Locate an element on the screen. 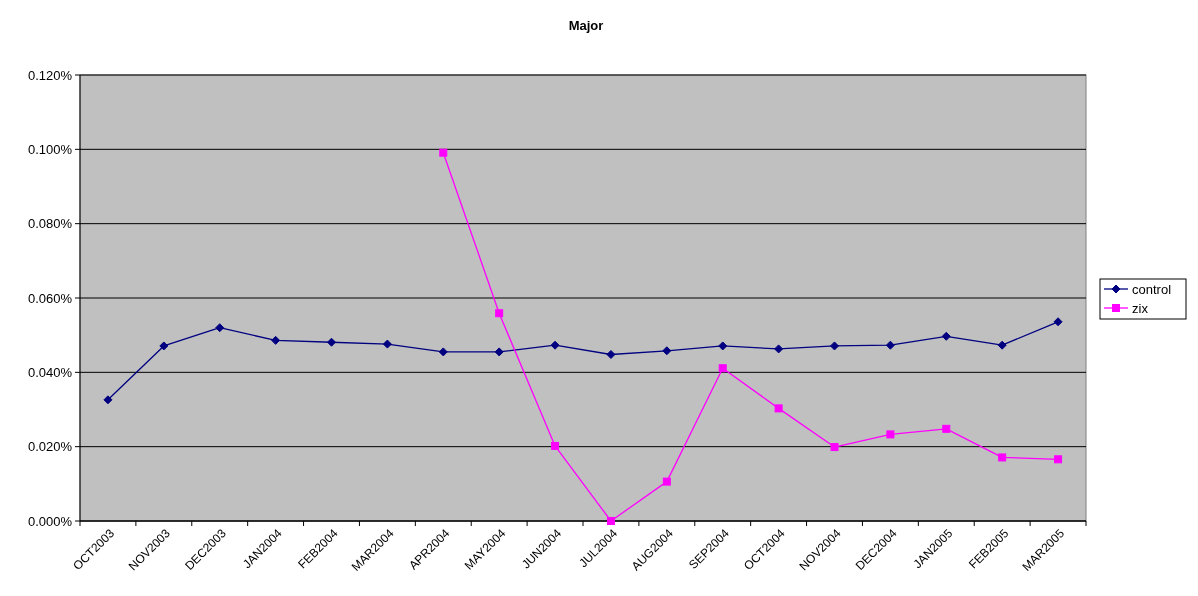 The width and height of the screenshot is (1198, 596). y-tick-label: 0.120% is located at coordinates (50, 75).